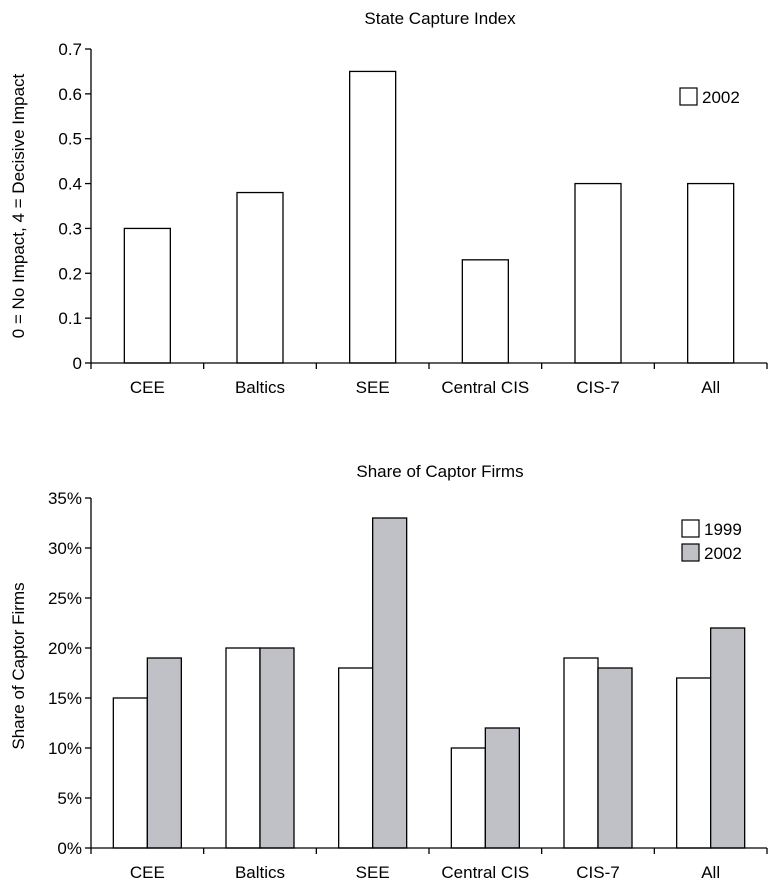  Describe the element at coordinates (69, 798) in the screenshot. I see `y-tick-label: 5%` at that location.